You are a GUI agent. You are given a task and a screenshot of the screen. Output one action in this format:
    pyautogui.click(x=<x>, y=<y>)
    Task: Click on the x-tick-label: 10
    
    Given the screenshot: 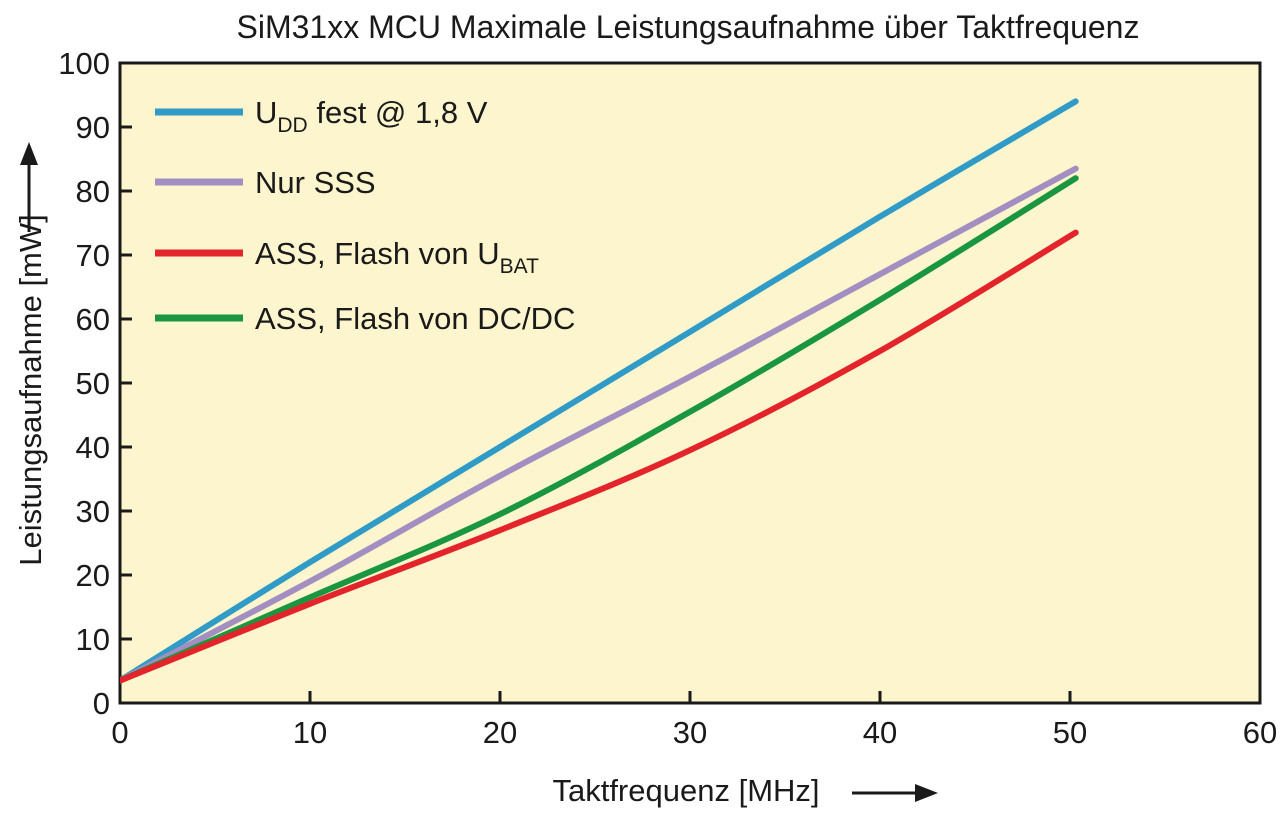 What is the action you would take?
    pyautogui.click(x=310, y=732)
    